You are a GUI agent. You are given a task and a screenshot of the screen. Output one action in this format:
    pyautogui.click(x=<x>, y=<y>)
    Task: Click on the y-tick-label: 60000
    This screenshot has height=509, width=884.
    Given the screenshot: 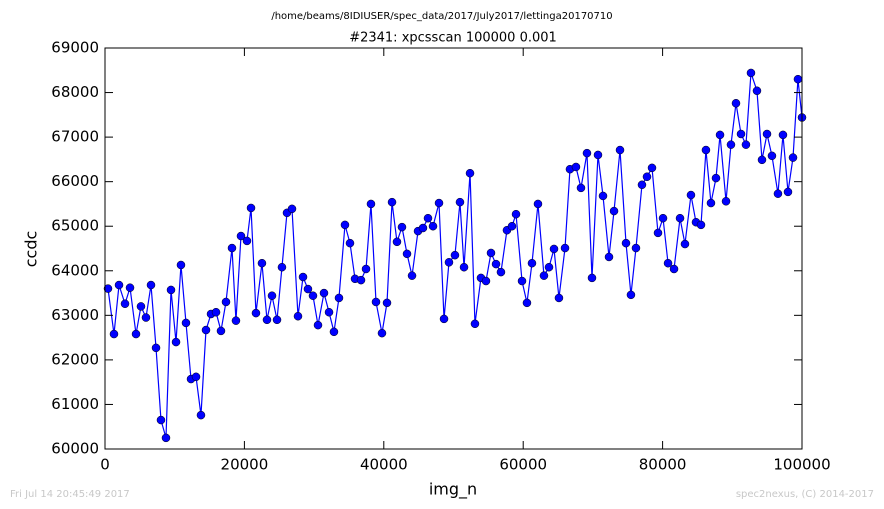 What is the action you would take?
    pyautogui.click(x=75, y=449)
    